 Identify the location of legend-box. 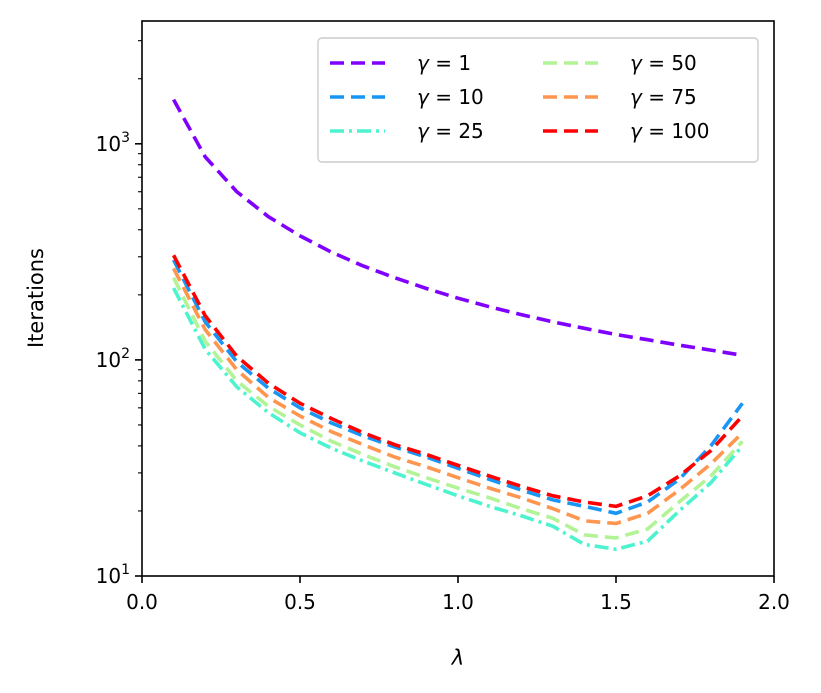
(538, 100).